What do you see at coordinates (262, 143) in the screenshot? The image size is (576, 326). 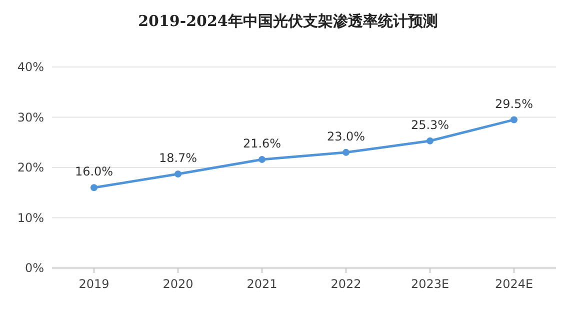 I see `data-label: 21.6%` at bounding box center [262, 143].